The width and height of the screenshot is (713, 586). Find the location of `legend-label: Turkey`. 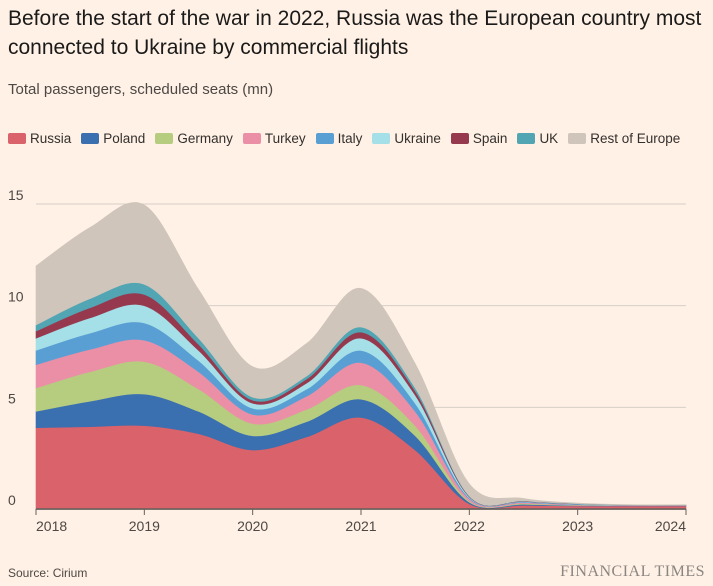

legend-label: Turkey is located at coordinates (285, 138).